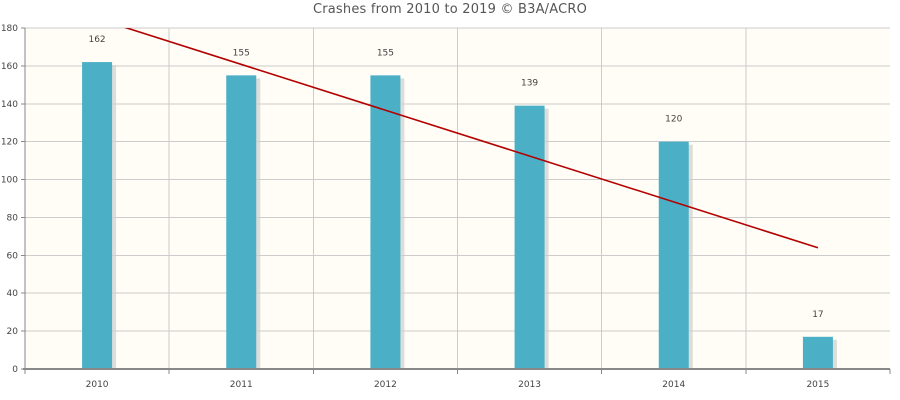 This screenshot has width=900, height=400. Describe the element at coordinates (9, 29) in the screenshot. I see `y-tick-label: 180` at that location.